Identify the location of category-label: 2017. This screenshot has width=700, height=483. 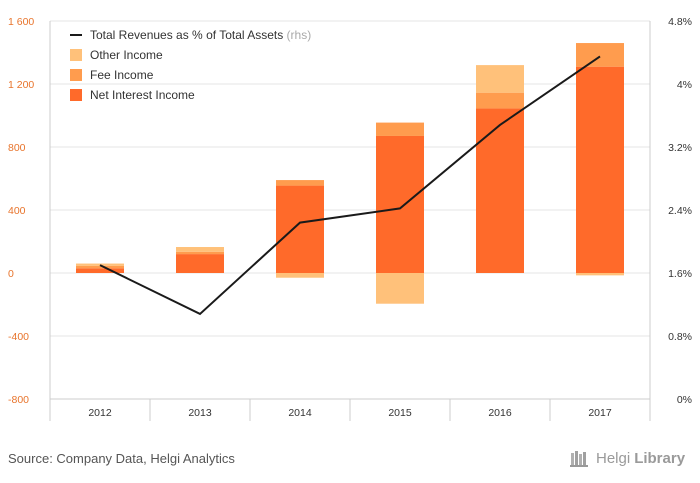
(600, 413).